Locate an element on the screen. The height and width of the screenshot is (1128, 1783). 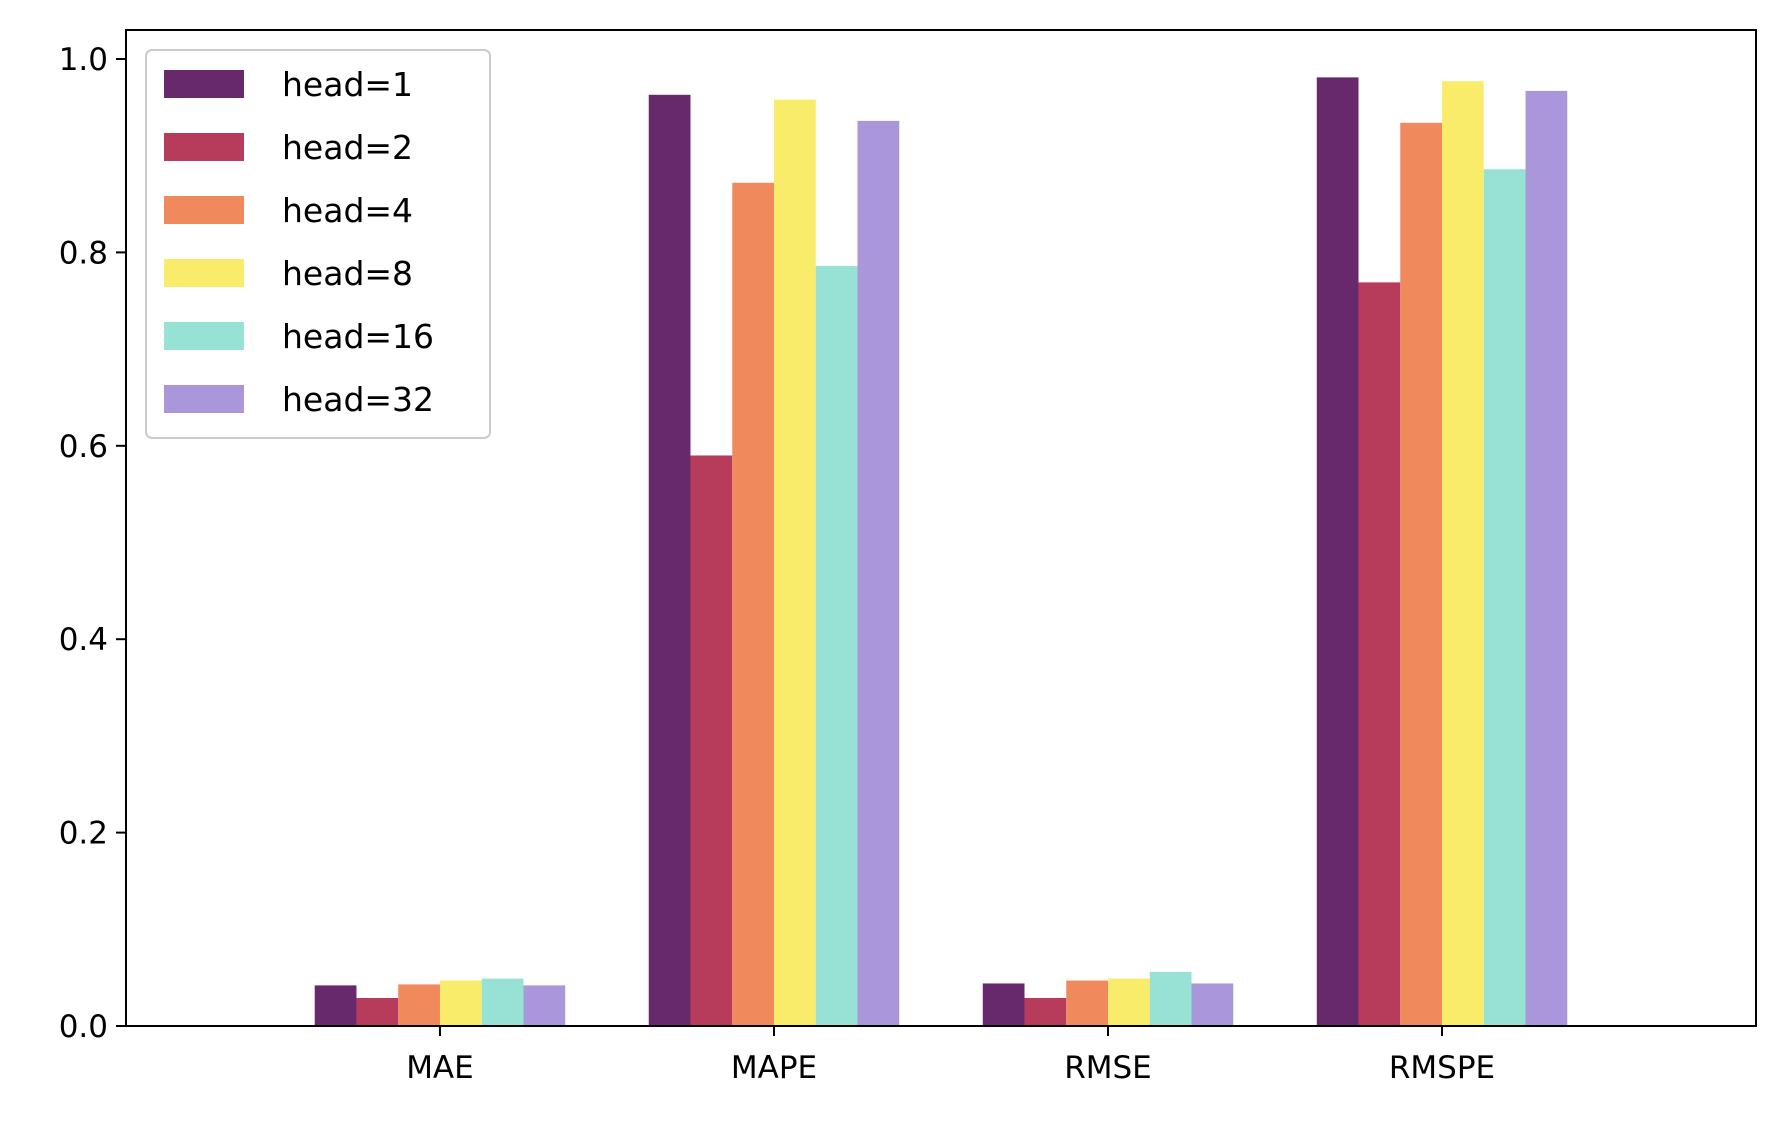
y-tick-label: 1.0 is located at coordinates (83, 60).